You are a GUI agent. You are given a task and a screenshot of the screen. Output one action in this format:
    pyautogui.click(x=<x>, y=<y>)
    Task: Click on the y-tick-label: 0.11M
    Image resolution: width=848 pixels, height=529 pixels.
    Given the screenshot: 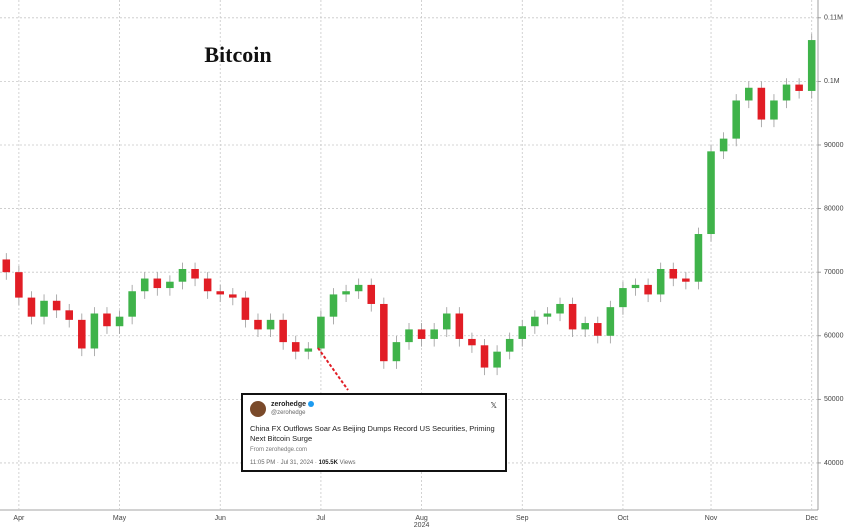 What is the action you would take?
    pyautogui.click(x=833, y=18)
    